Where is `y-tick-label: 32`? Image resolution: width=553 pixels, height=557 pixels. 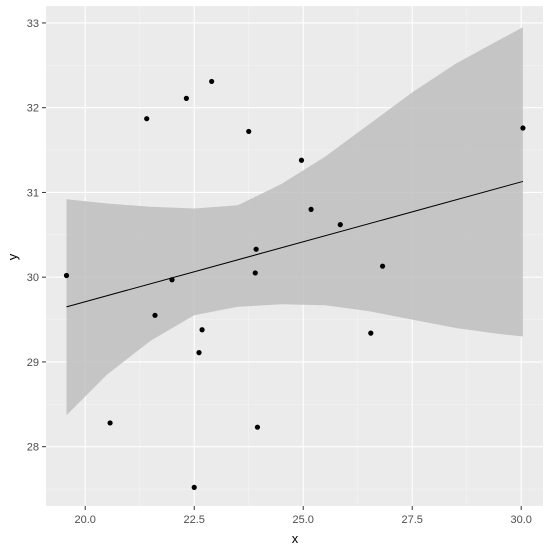
y-tick-label: 32 is located at coordinates (33, 109).